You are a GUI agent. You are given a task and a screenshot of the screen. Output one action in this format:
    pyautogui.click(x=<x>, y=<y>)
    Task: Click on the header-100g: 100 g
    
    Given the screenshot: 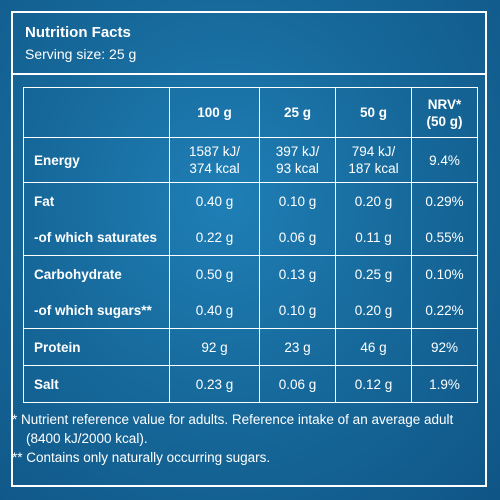 What is the action you would take?
    pyautogui.click(x=214, y=112)
    